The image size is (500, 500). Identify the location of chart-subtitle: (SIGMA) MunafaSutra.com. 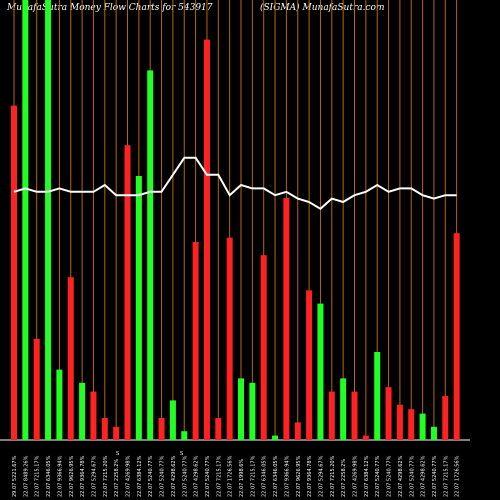
(322, 8).